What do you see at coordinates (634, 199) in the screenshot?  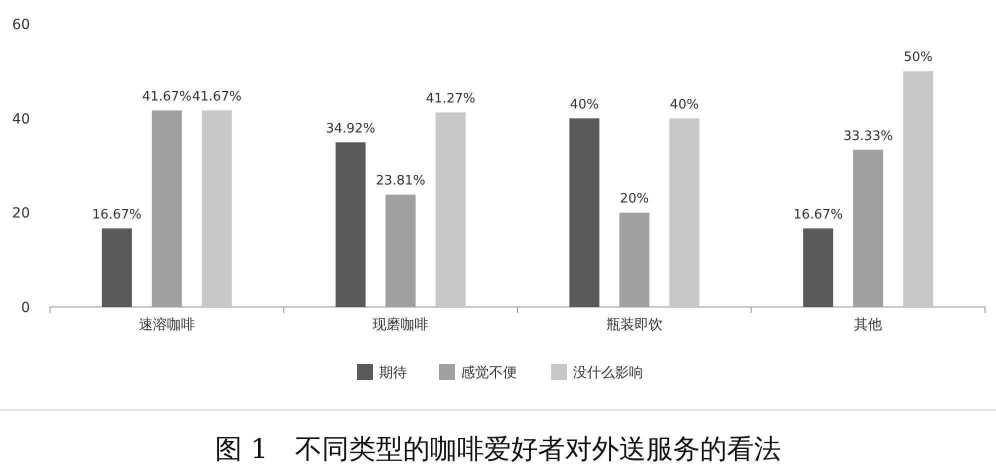 I see `data-label: 20%` at bounding box center [634, 199].